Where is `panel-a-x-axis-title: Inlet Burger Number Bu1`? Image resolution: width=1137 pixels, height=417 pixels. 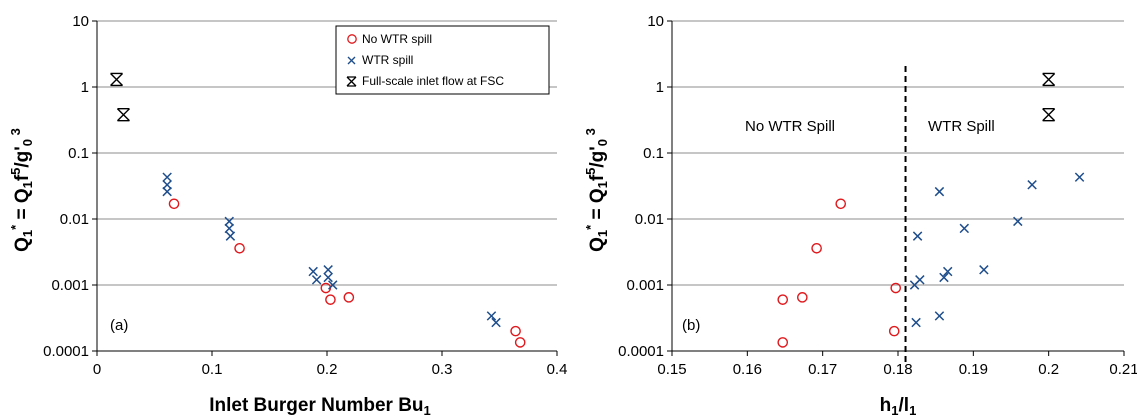
panel-a-x-axis-title: Inlet Burger Number Bu1 is located at coordinates (320, 406).